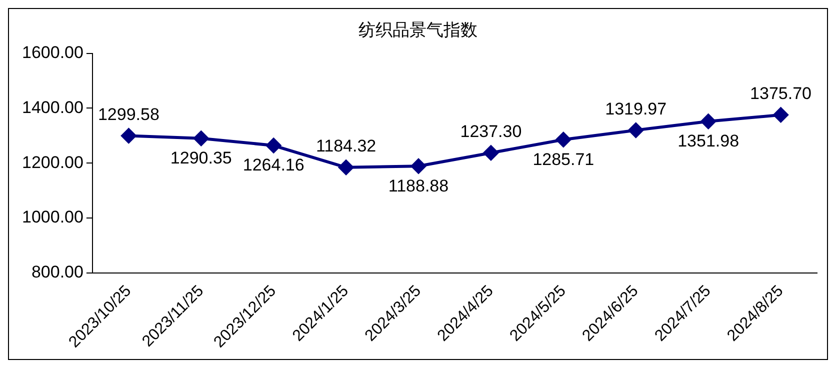  I want to click on data-label: 1319.97, so click(636, 108).